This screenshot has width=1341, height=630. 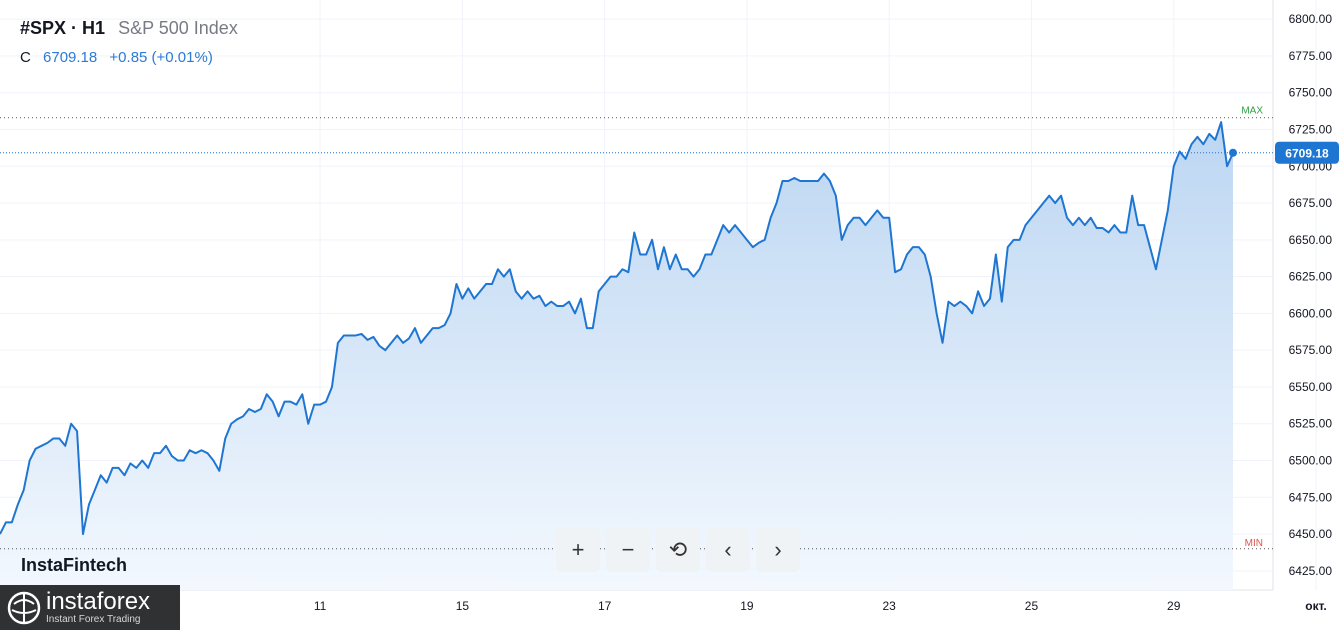 What do you see at coordinates (1311, 424) in the screenshot?
I see `y-tick-label: 6525.00` at bounding box center [1311, 424].